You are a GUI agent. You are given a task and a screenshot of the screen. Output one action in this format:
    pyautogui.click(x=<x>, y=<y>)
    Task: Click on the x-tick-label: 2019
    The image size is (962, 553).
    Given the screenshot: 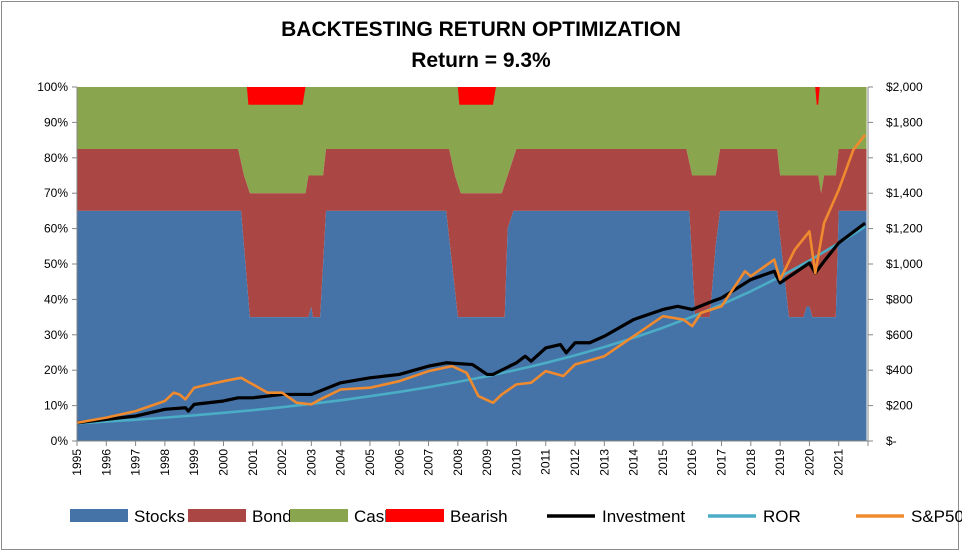 What is the action you would take?
    pyautogui.click(x=780, y=462)
    